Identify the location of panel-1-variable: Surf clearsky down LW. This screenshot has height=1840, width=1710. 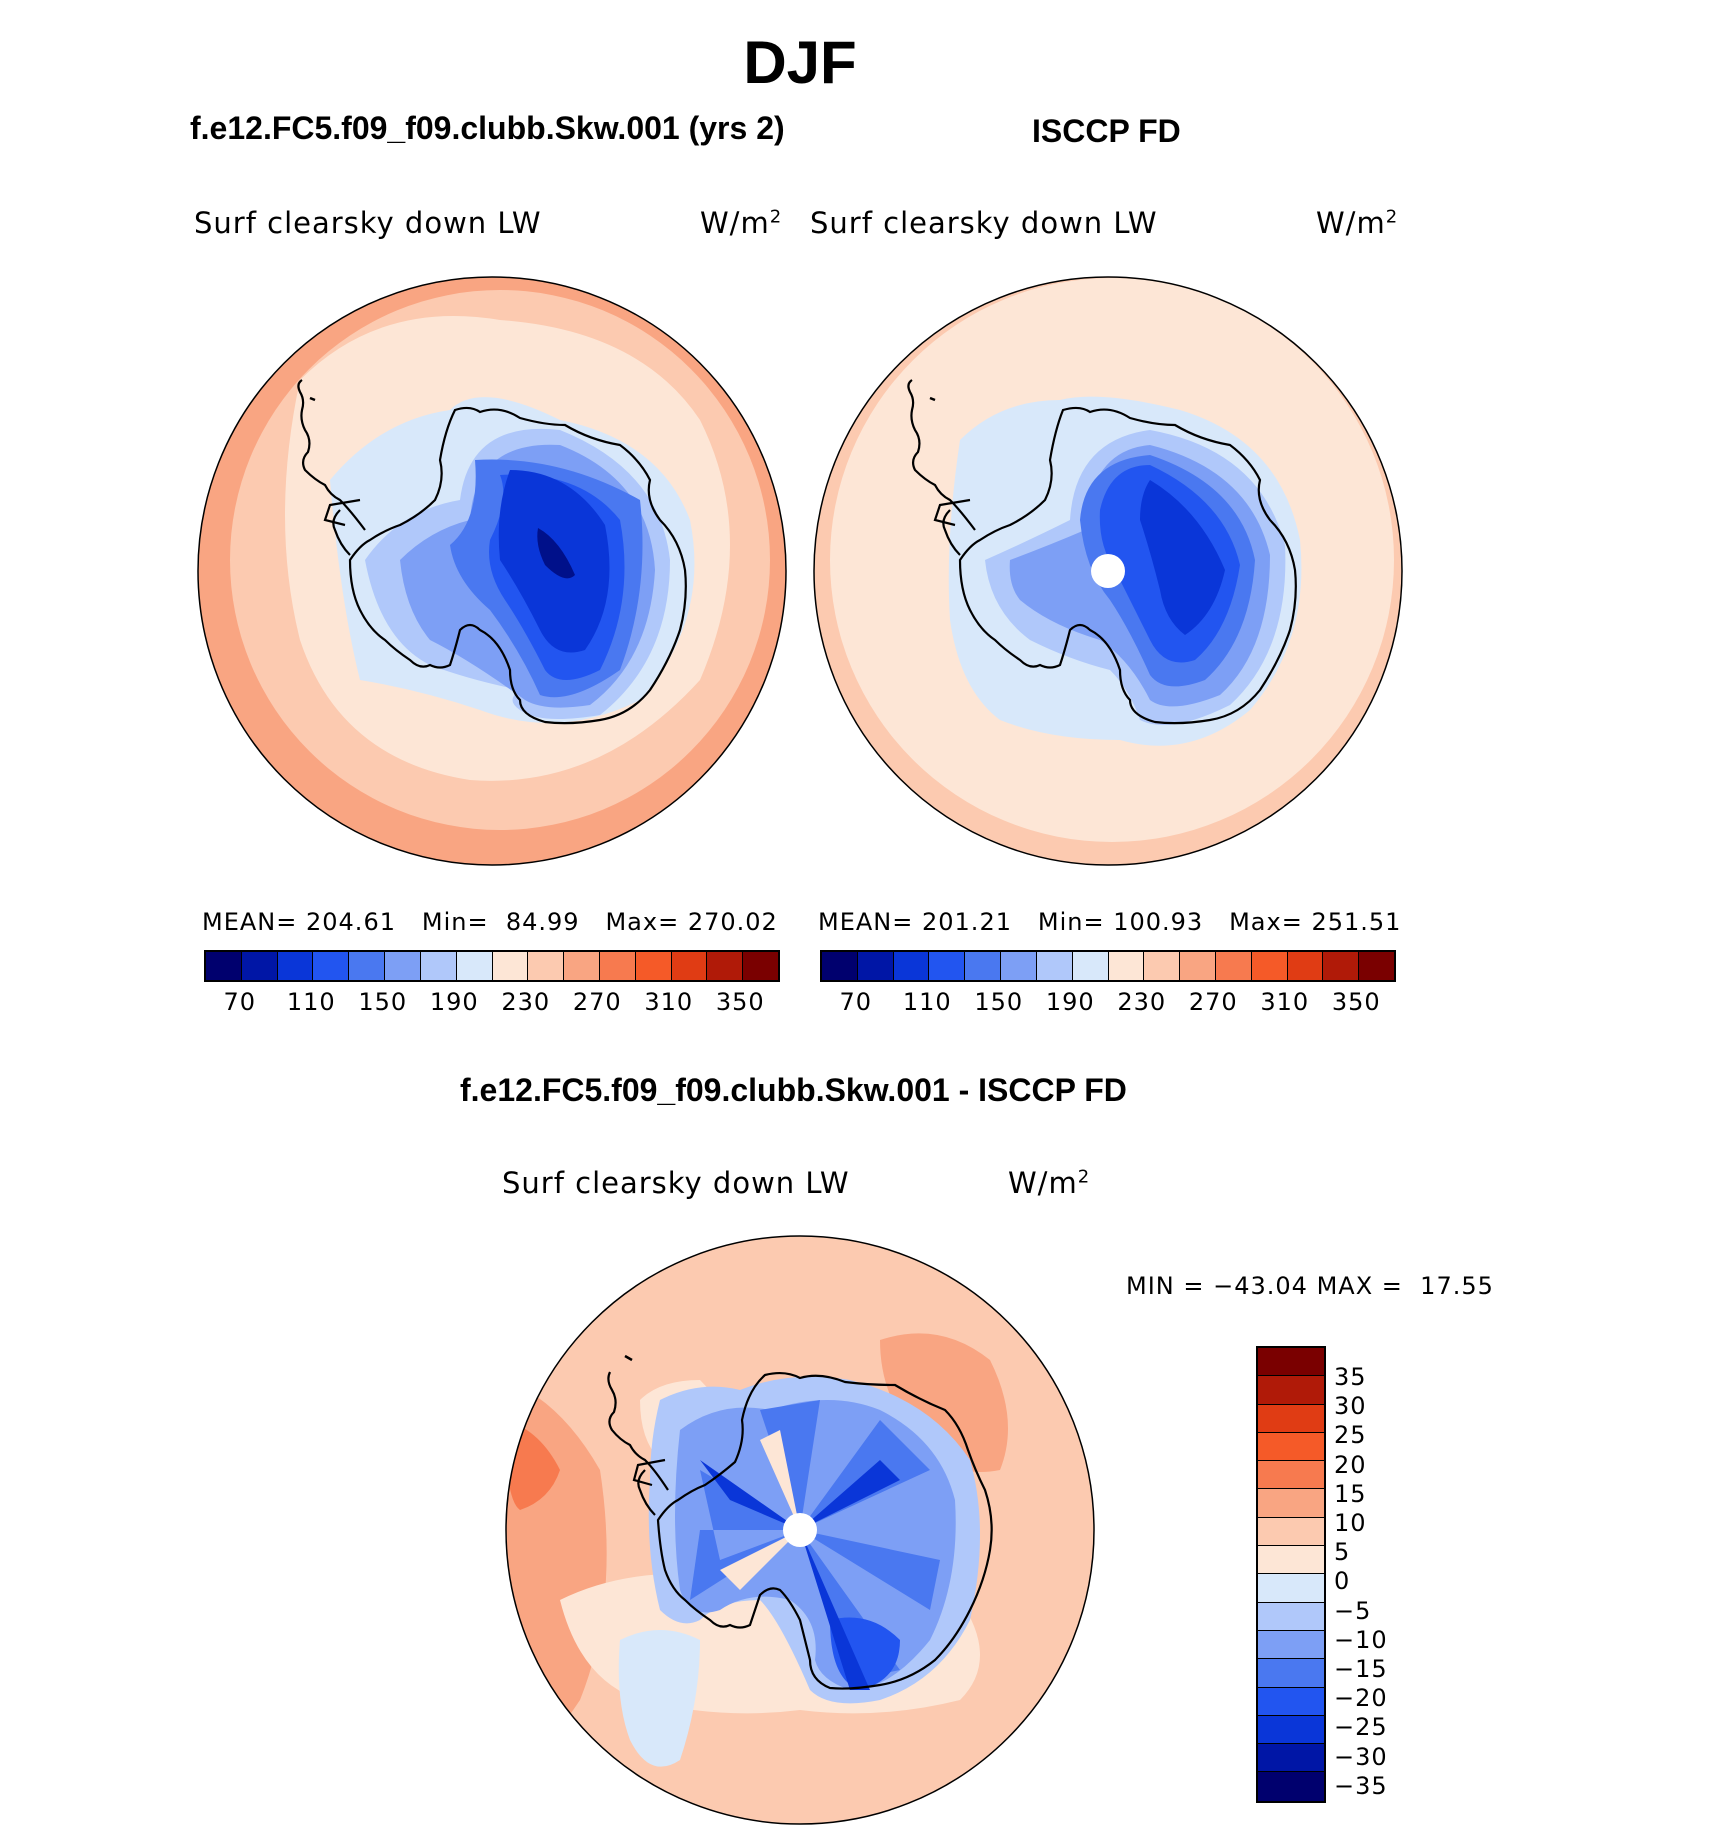
(368, 223).